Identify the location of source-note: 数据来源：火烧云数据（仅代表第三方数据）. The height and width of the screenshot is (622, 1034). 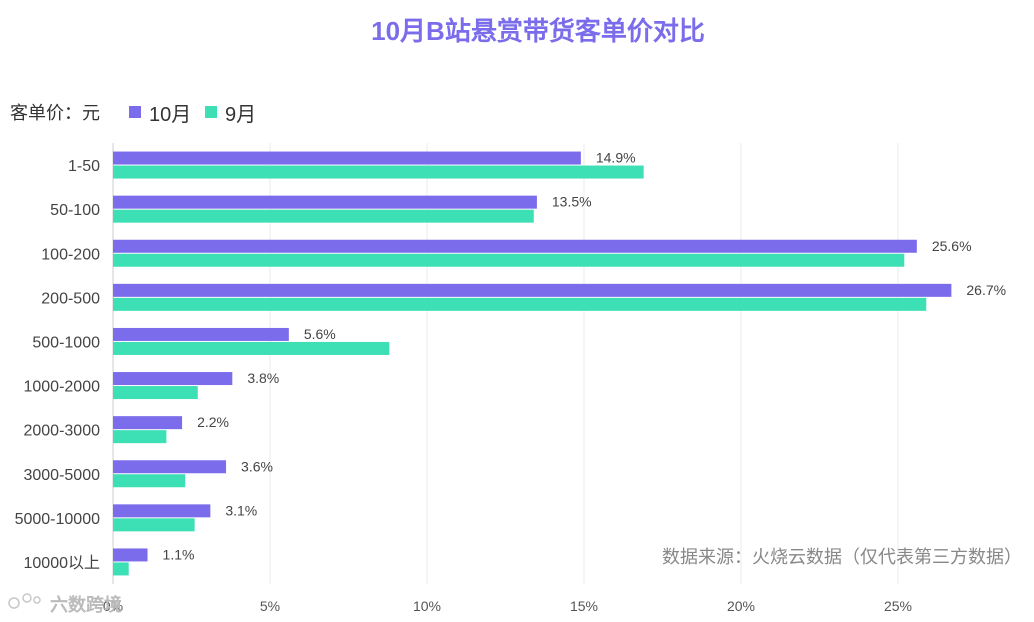
(842, 557).